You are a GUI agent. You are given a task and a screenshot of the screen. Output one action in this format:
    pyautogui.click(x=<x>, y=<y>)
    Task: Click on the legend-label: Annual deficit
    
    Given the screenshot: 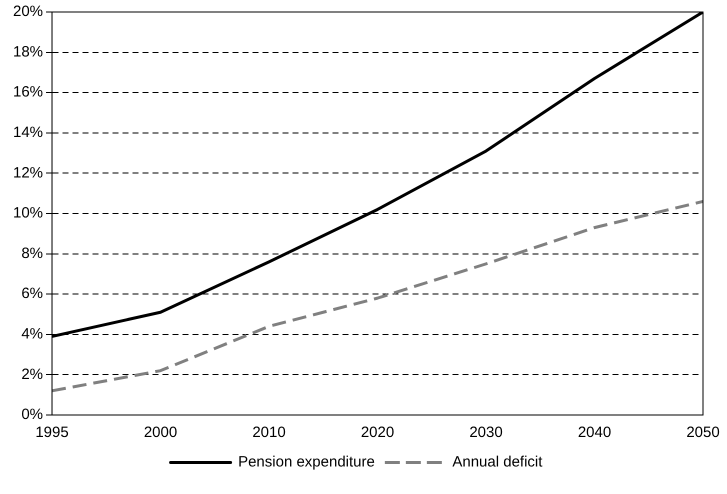 What is the action you would take?
    pyautogui.click(x=498, y=462)
    